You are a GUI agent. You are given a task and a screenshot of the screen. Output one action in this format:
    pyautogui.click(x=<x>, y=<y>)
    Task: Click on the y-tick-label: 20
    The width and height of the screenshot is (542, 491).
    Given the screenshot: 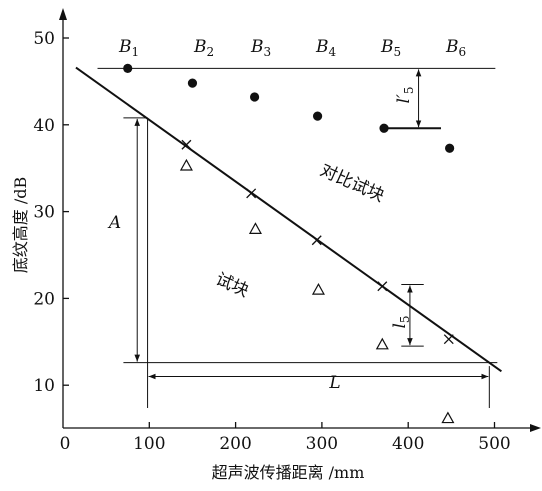 What is the action you would take?
    pyautogui.click(x=44, y=299)
    